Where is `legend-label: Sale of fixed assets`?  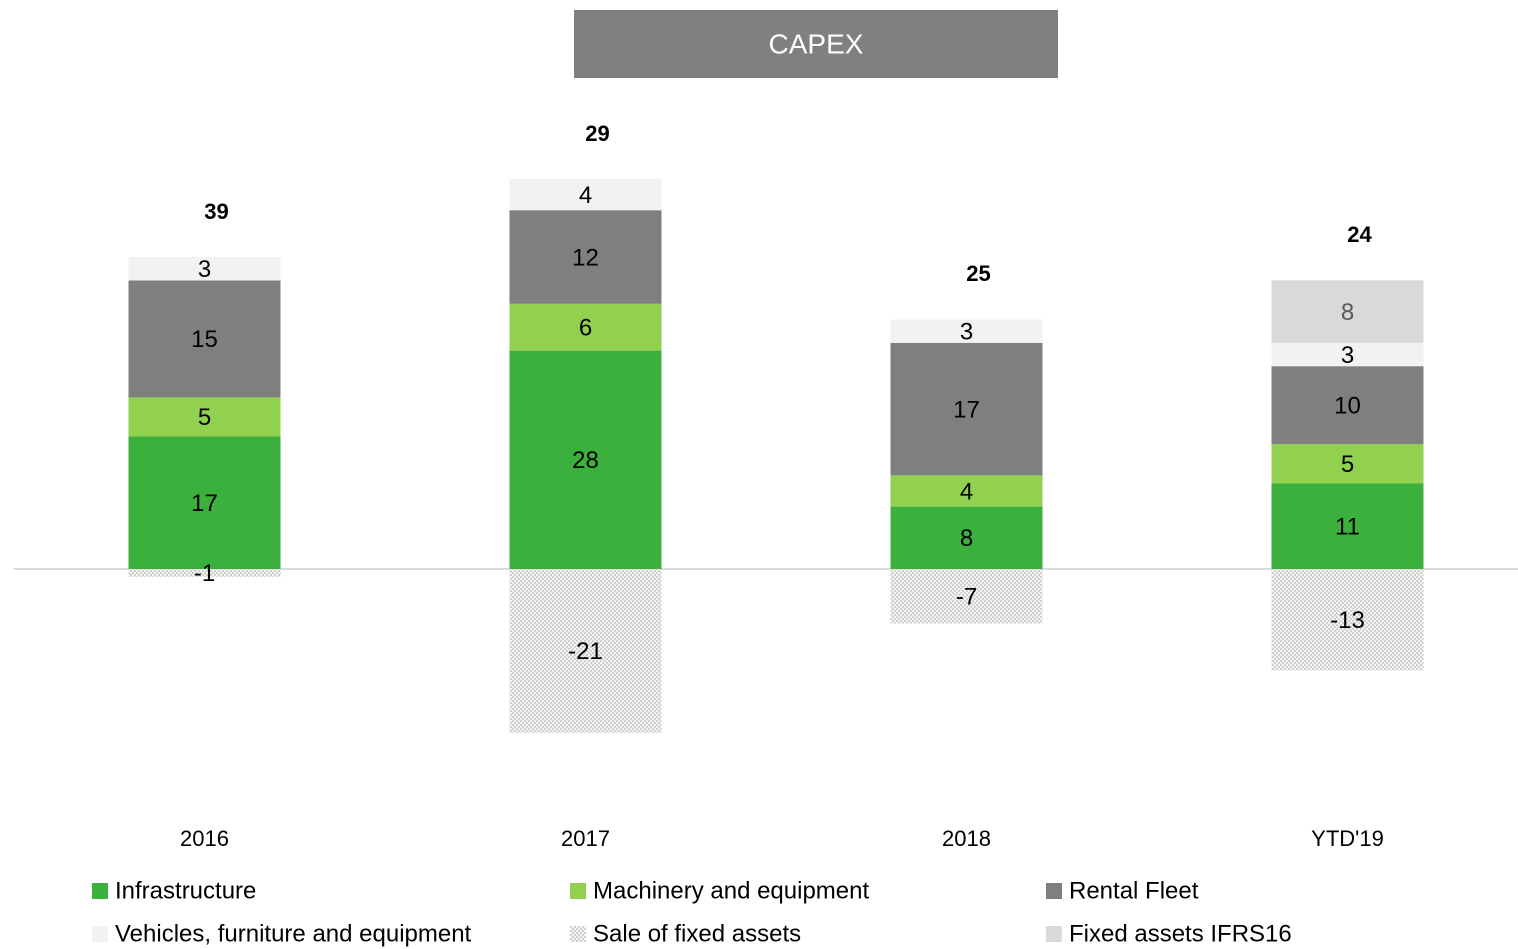 legend-label: Sale of fixed assets is located at coordinates (697, 933).